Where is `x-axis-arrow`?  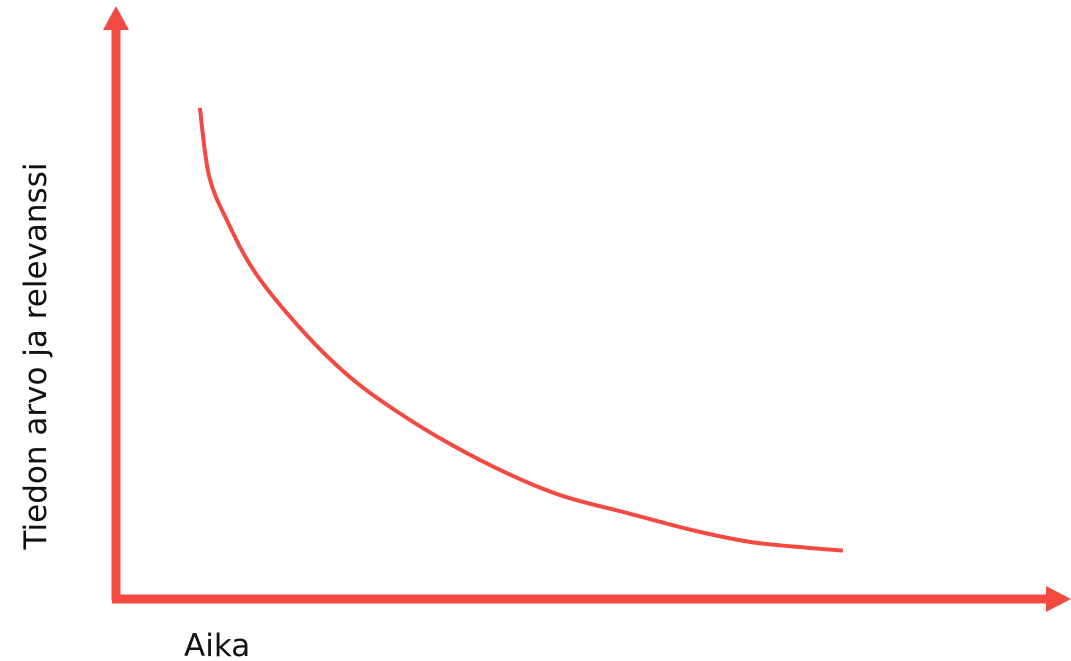
x-axis-arrow is located at coordinates (1058, 599).